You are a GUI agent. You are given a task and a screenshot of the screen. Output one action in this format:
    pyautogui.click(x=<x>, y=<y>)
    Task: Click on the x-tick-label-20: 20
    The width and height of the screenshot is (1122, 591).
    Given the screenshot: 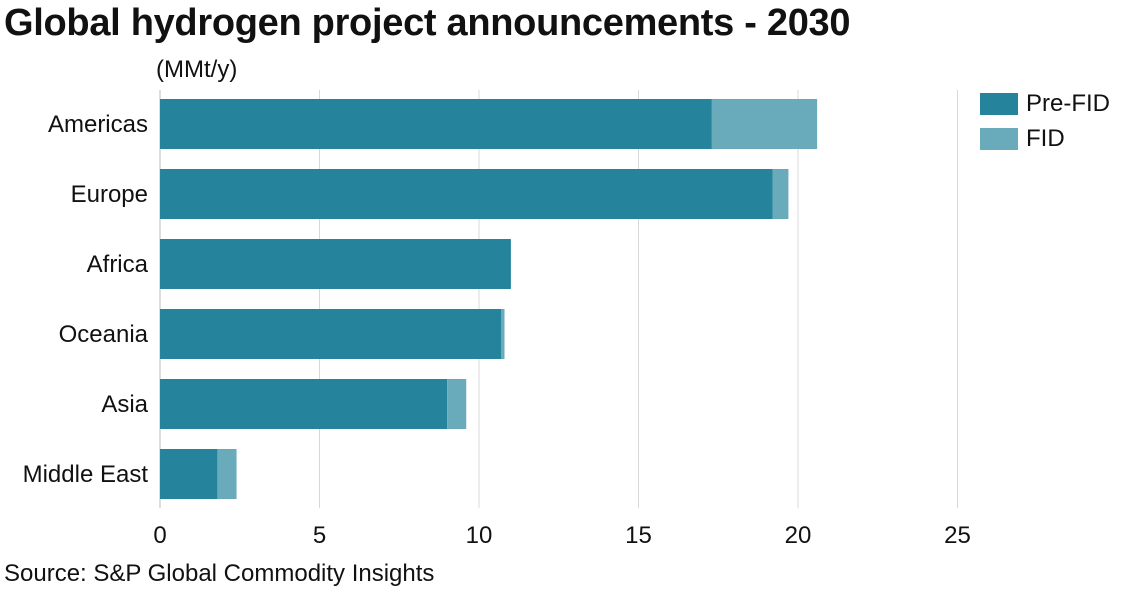 What is the action you would take?
    pyautogui.click(x=798, y=535)
    